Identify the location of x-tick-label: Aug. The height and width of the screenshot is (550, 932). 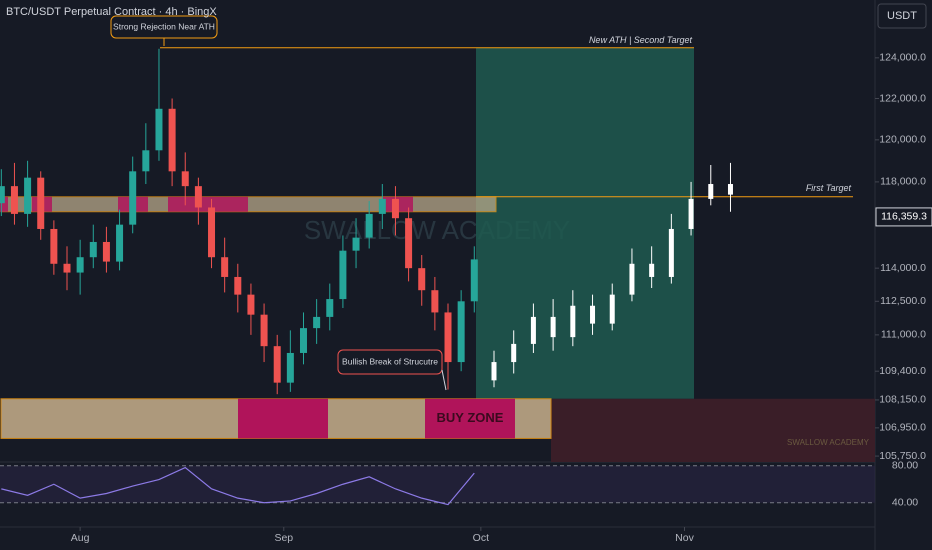
(80, 538).